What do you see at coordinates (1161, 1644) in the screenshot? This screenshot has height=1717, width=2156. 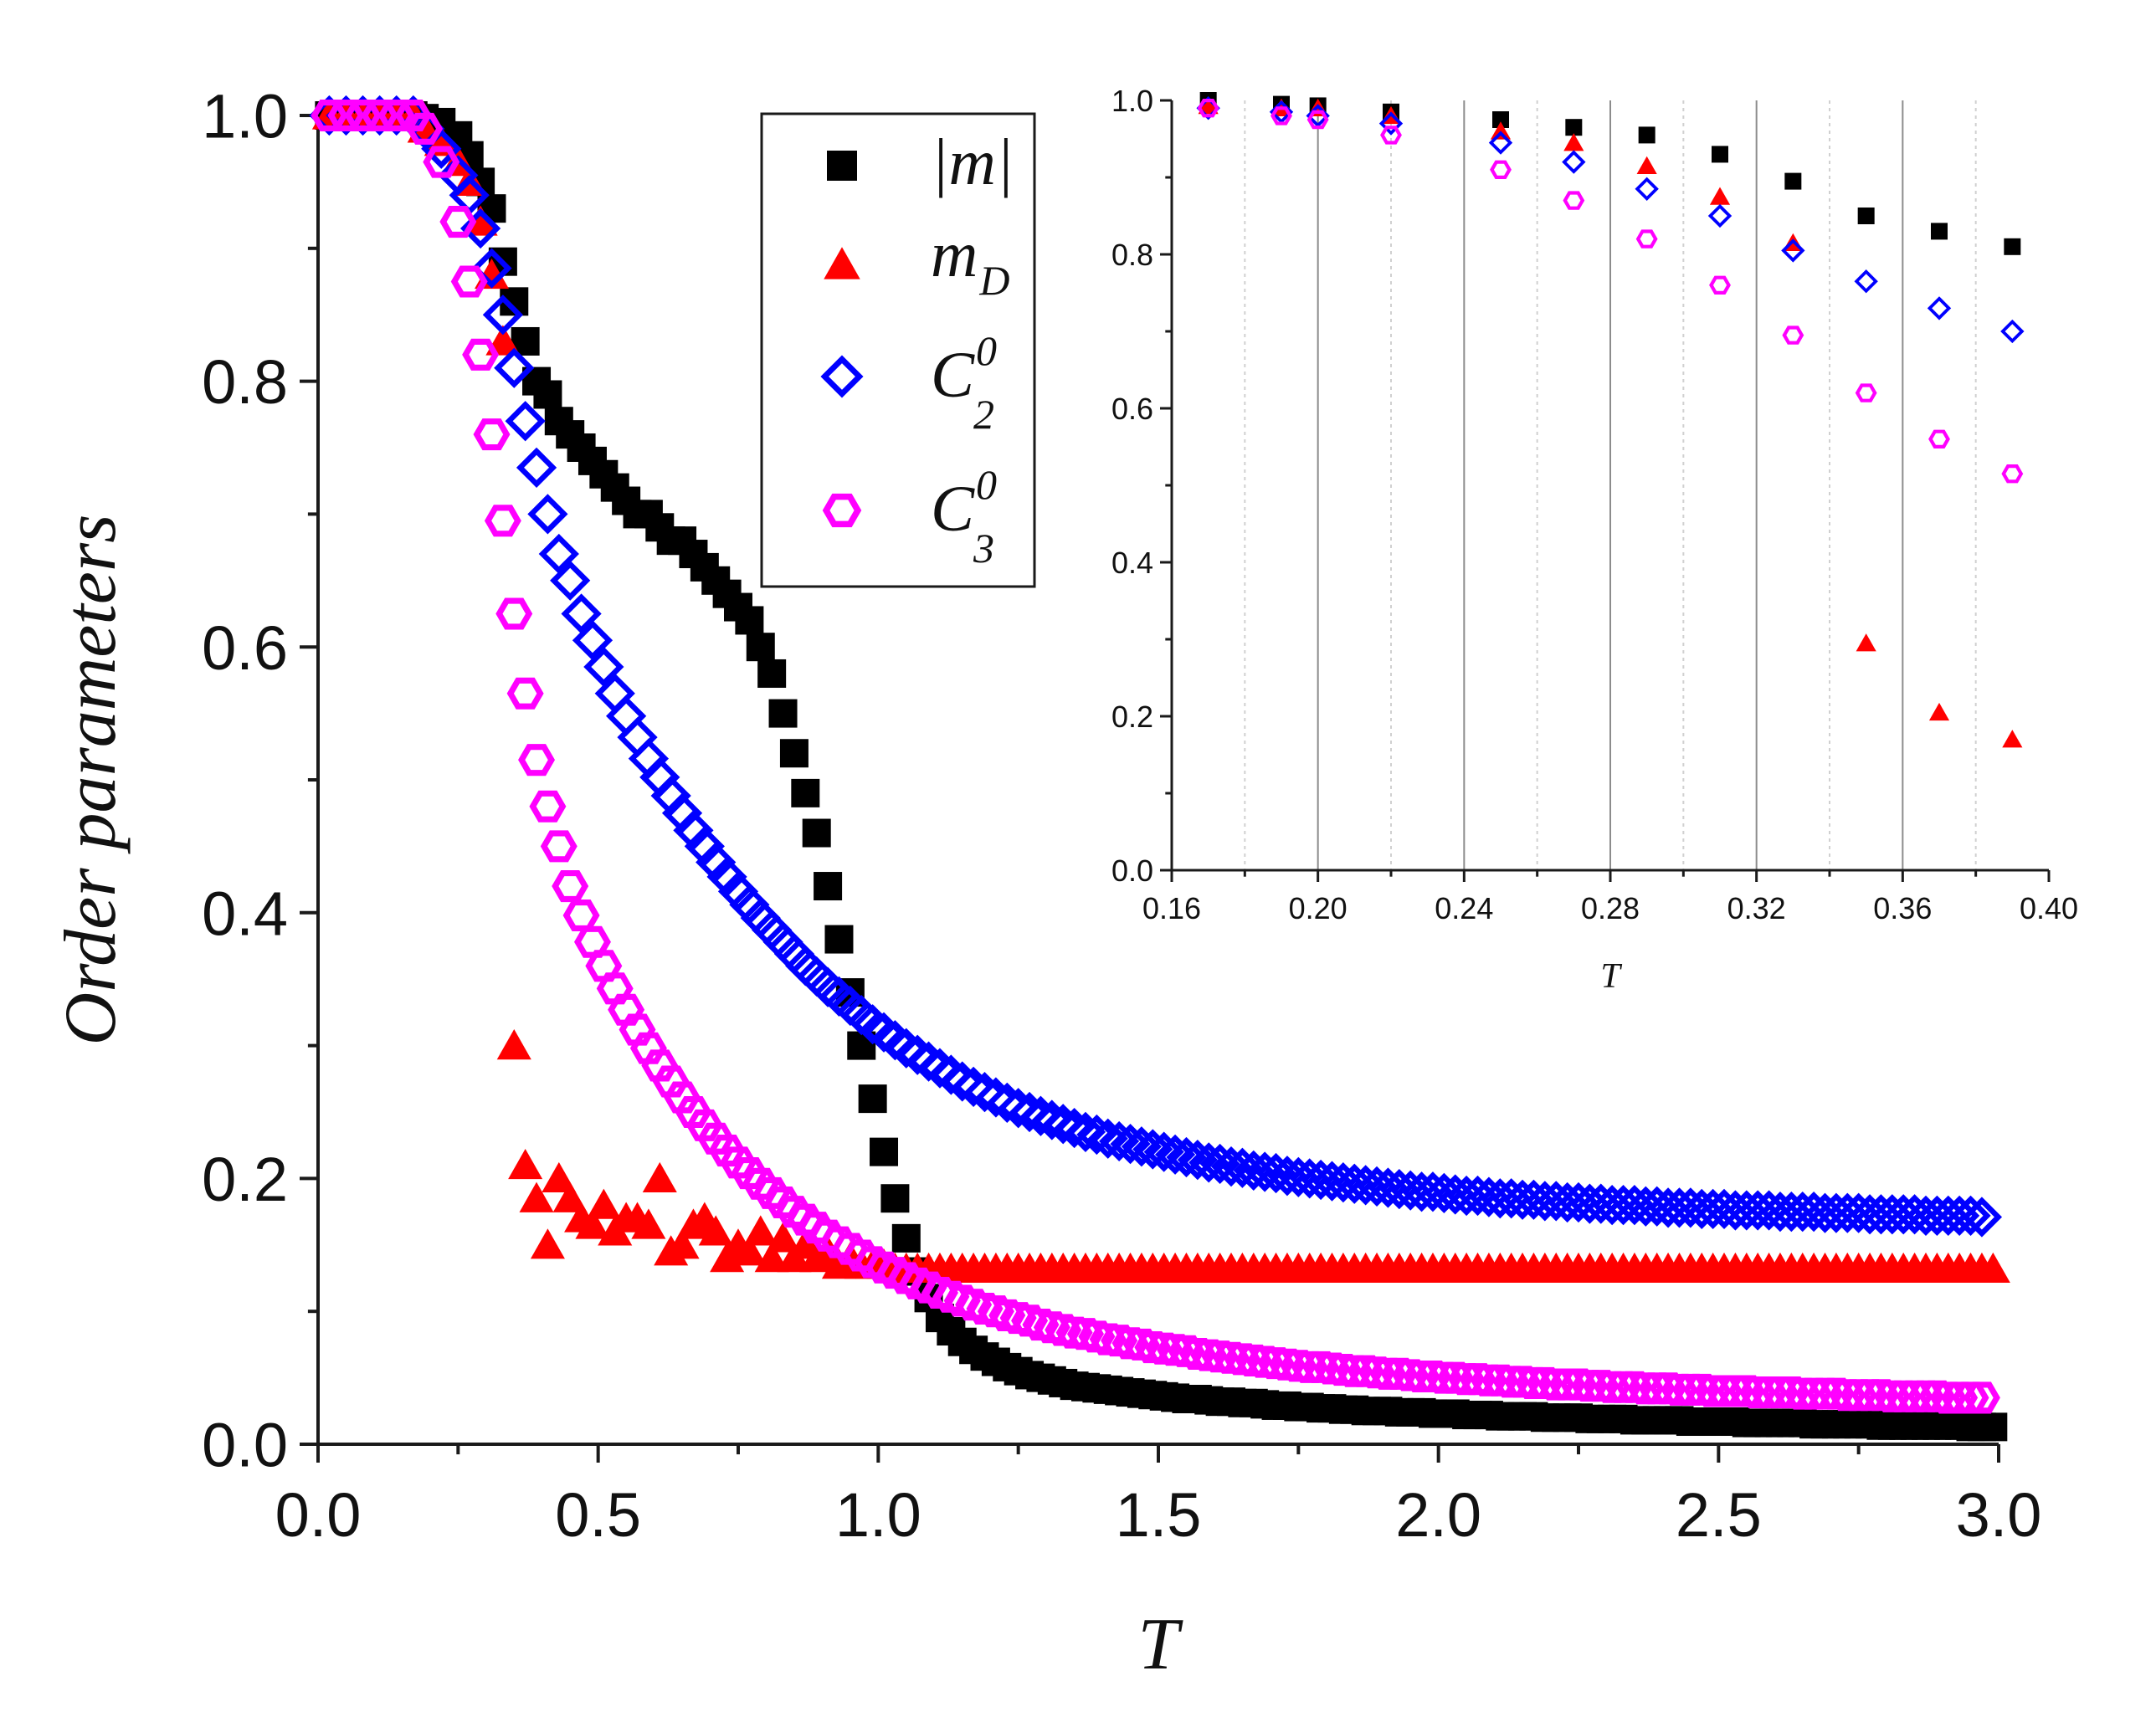 I see `x-axis-title: T` at bounding box center [1161, 1644].